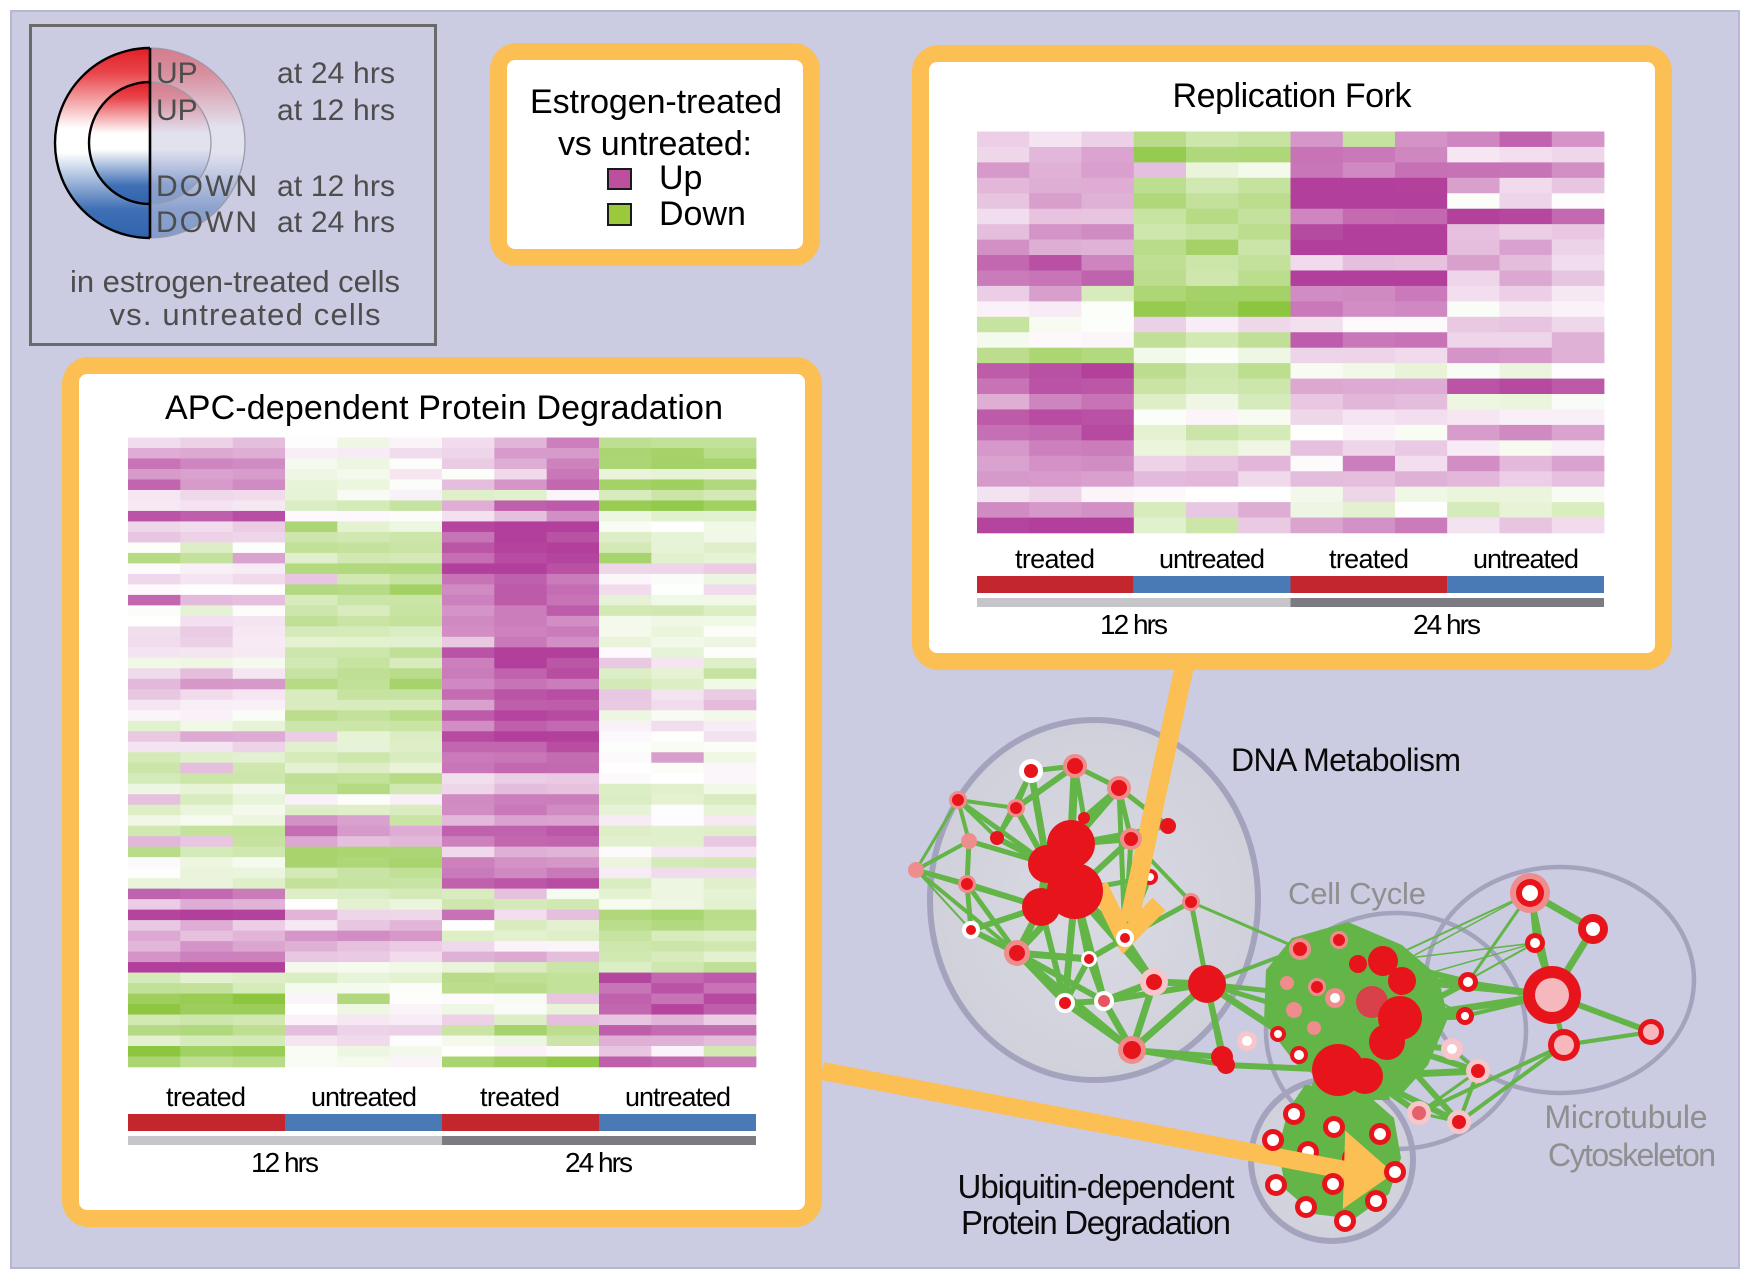 This screenshot has width=1750, height=1279. Describe the element at coordinates (1096, 1186) in the screenshot. I see `svg-text: Ubiquitin-dependent` at that location.